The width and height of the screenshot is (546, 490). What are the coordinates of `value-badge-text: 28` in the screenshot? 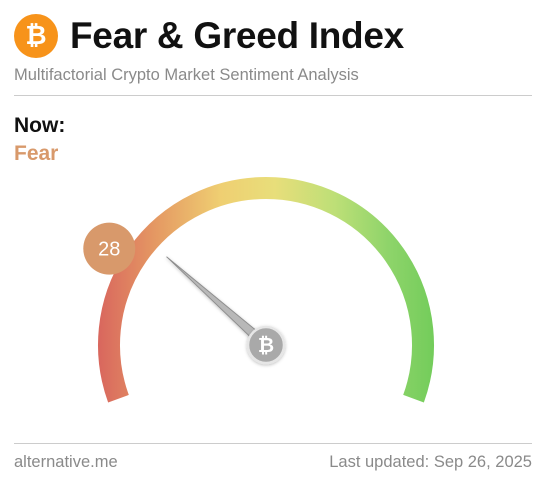 It's located at (109, 250).